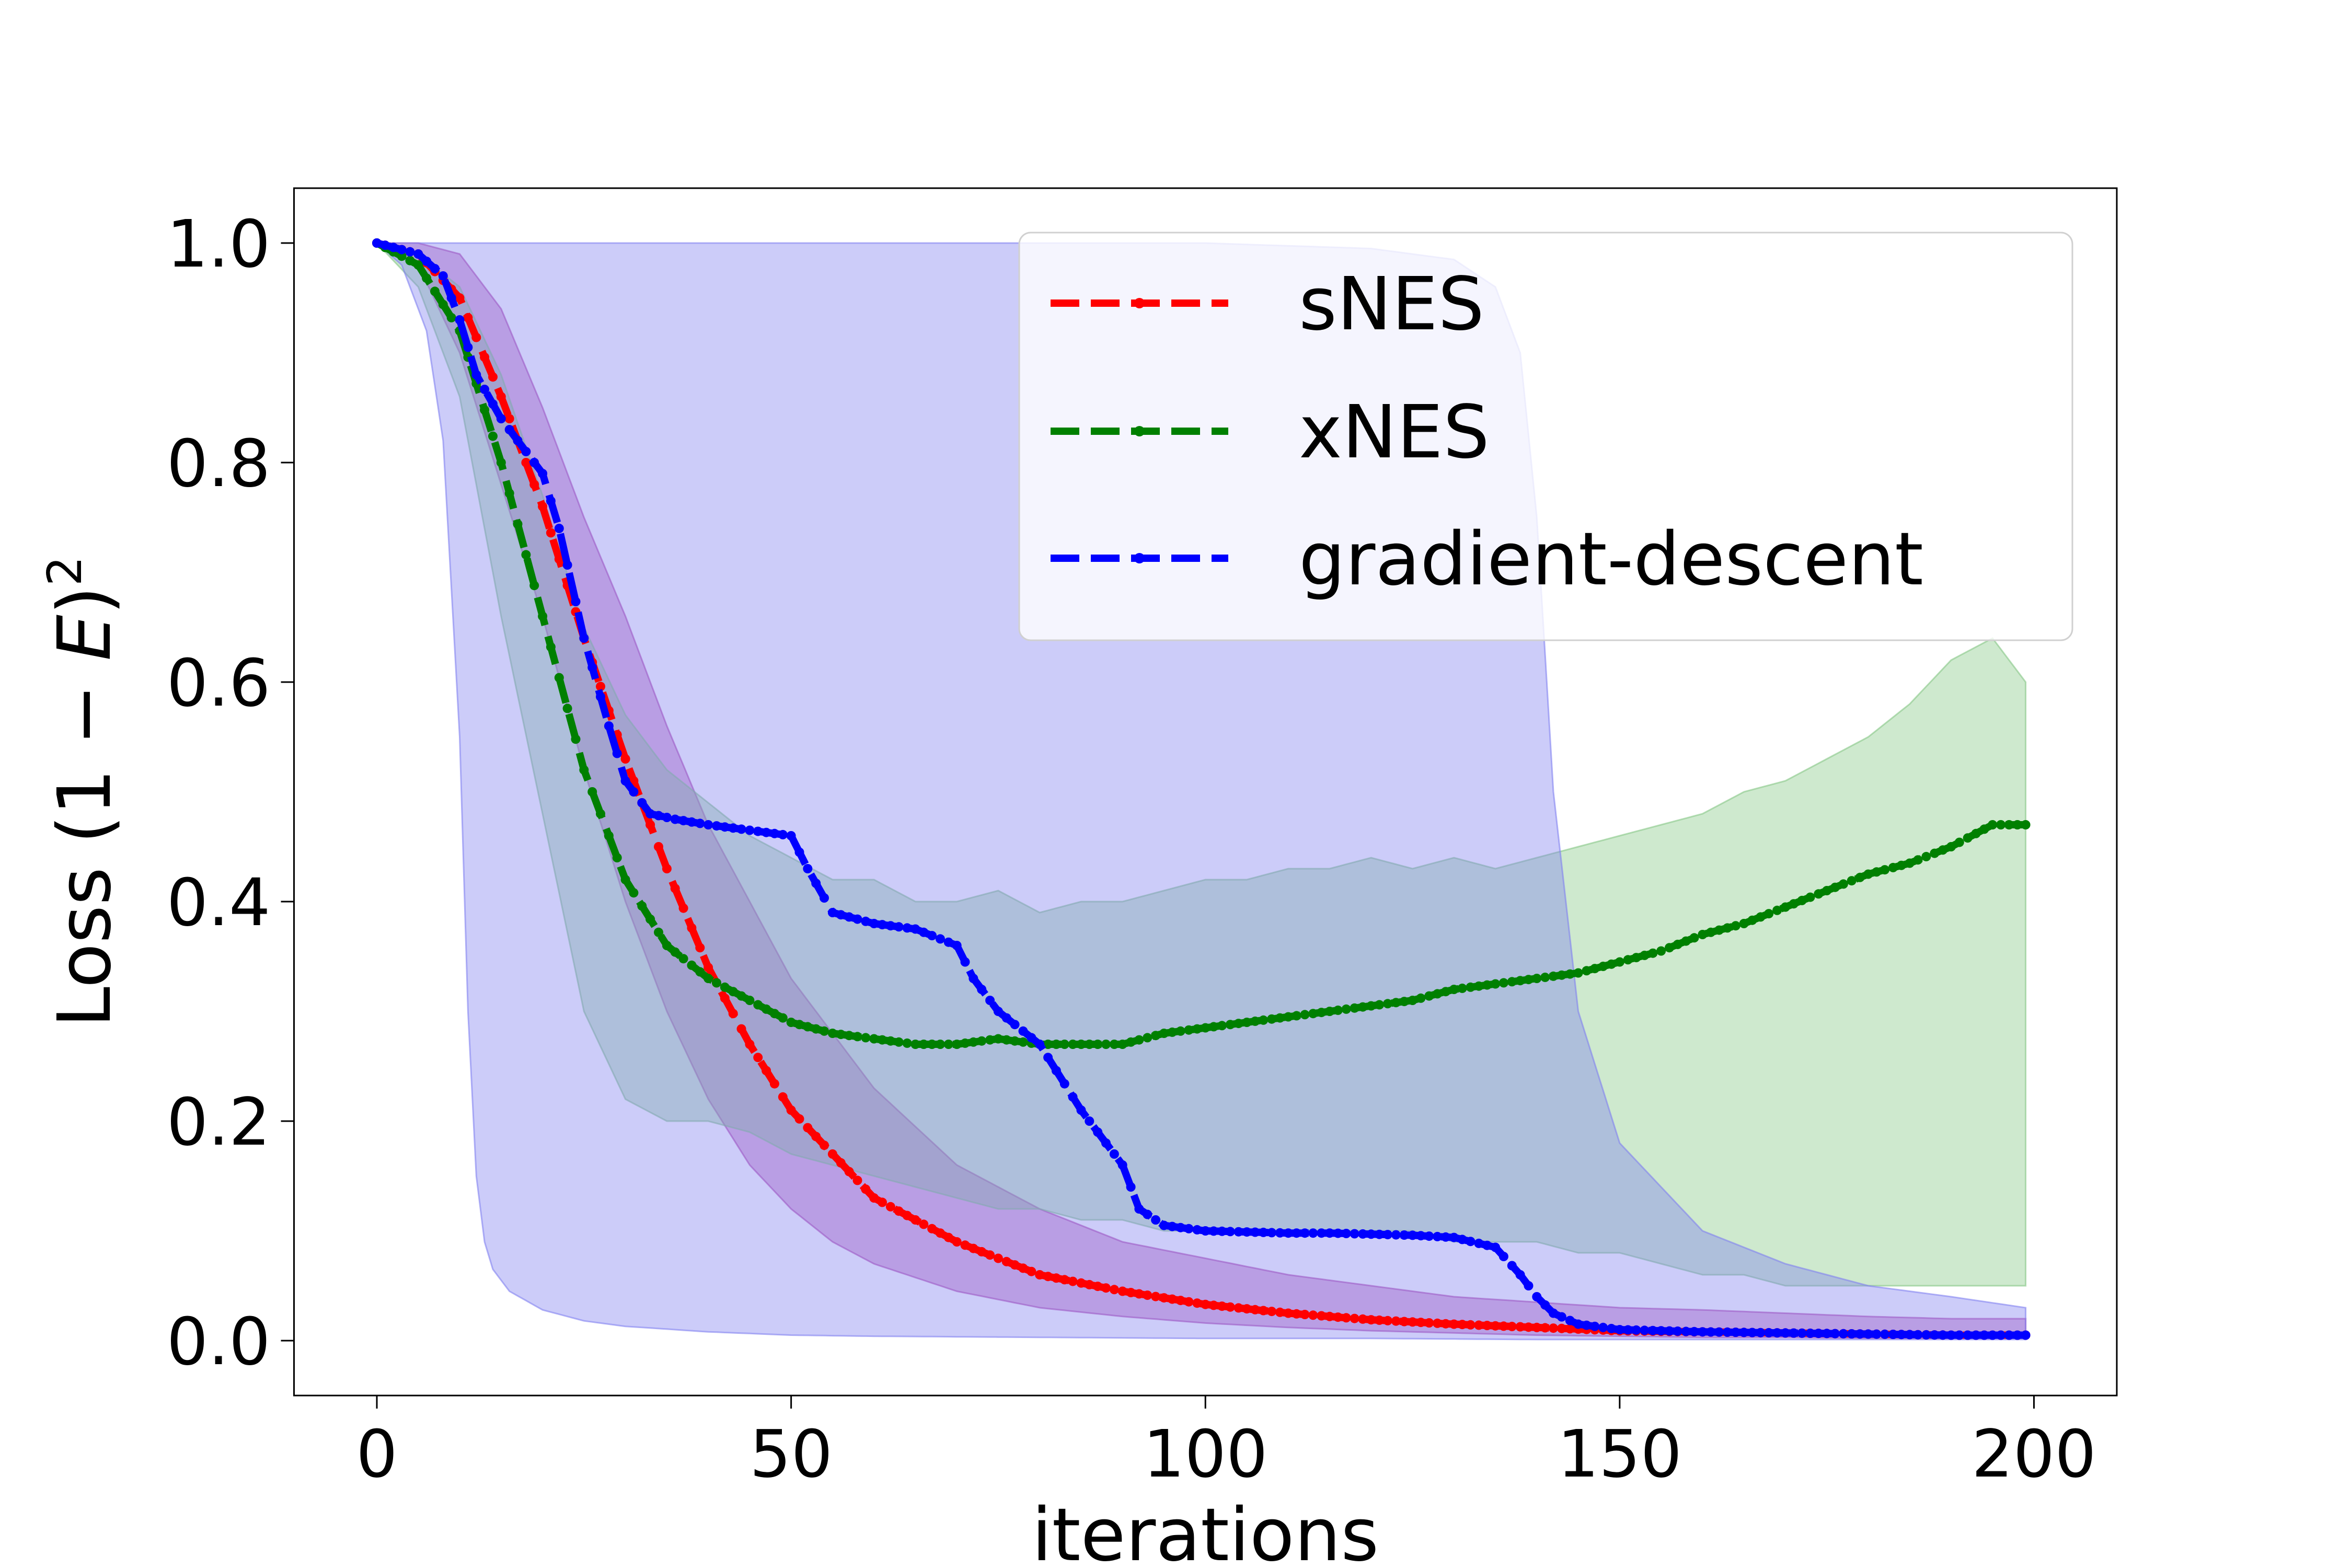  I want to click on legend-label-xnes: xNES, so click(1394, 432).